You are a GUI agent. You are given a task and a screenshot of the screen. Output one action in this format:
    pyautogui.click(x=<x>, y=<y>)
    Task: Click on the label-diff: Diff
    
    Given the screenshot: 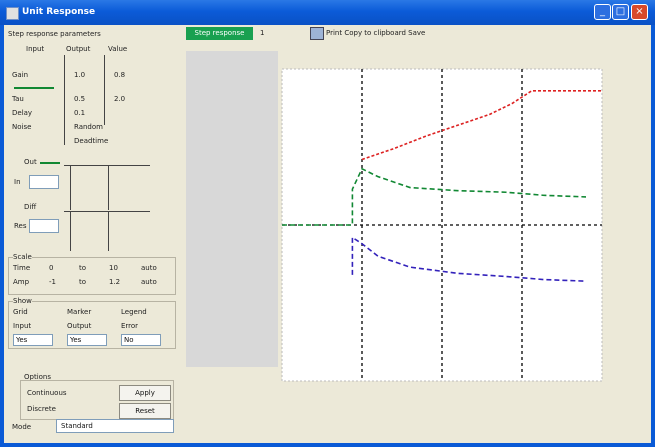 What is the action you would take?
    pyautogui.click(x=30, y=207)
    